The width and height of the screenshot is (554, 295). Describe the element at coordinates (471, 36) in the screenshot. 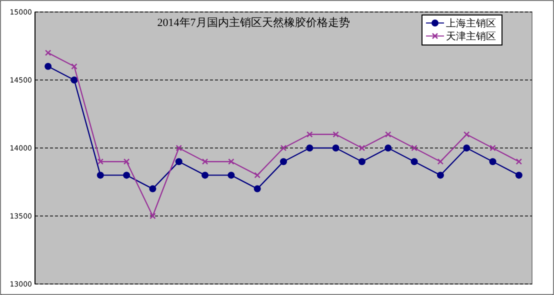

I see `legend-label: 天津主销区` at that location.